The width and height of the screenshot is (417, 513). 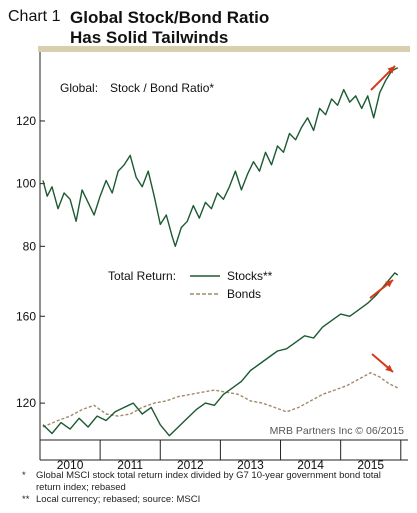 I want to click on stocks-up-arrow-head, so click(x=389, y=284).